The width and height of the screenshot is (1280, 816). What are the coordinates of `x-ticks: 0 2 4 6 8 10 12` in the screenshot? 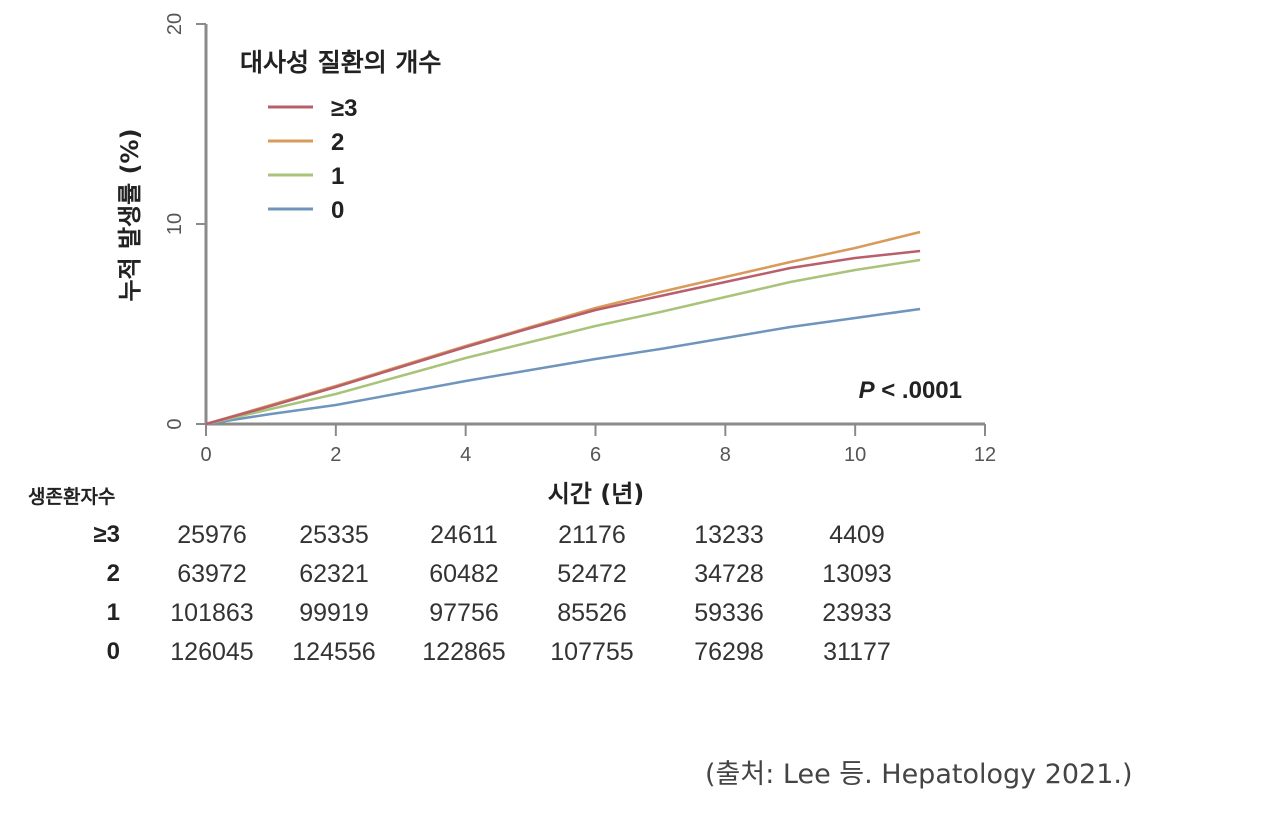 It's located at (598, 445).